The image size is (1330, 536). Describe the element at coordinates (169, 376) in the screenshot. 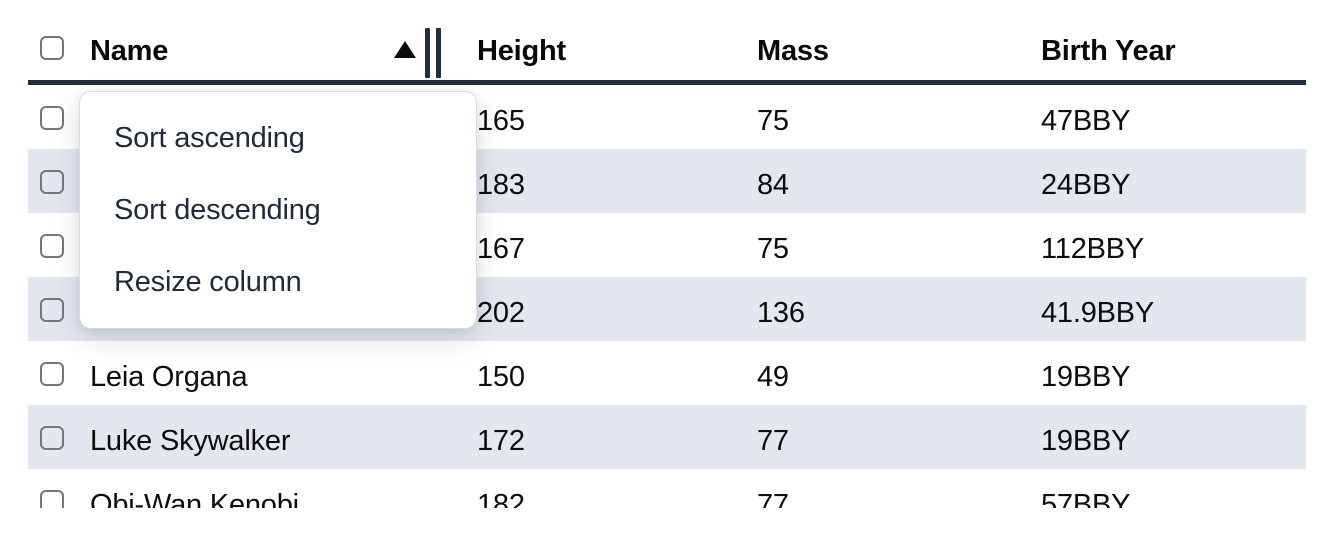

I see `cell-name: Leia Organa` at that location.